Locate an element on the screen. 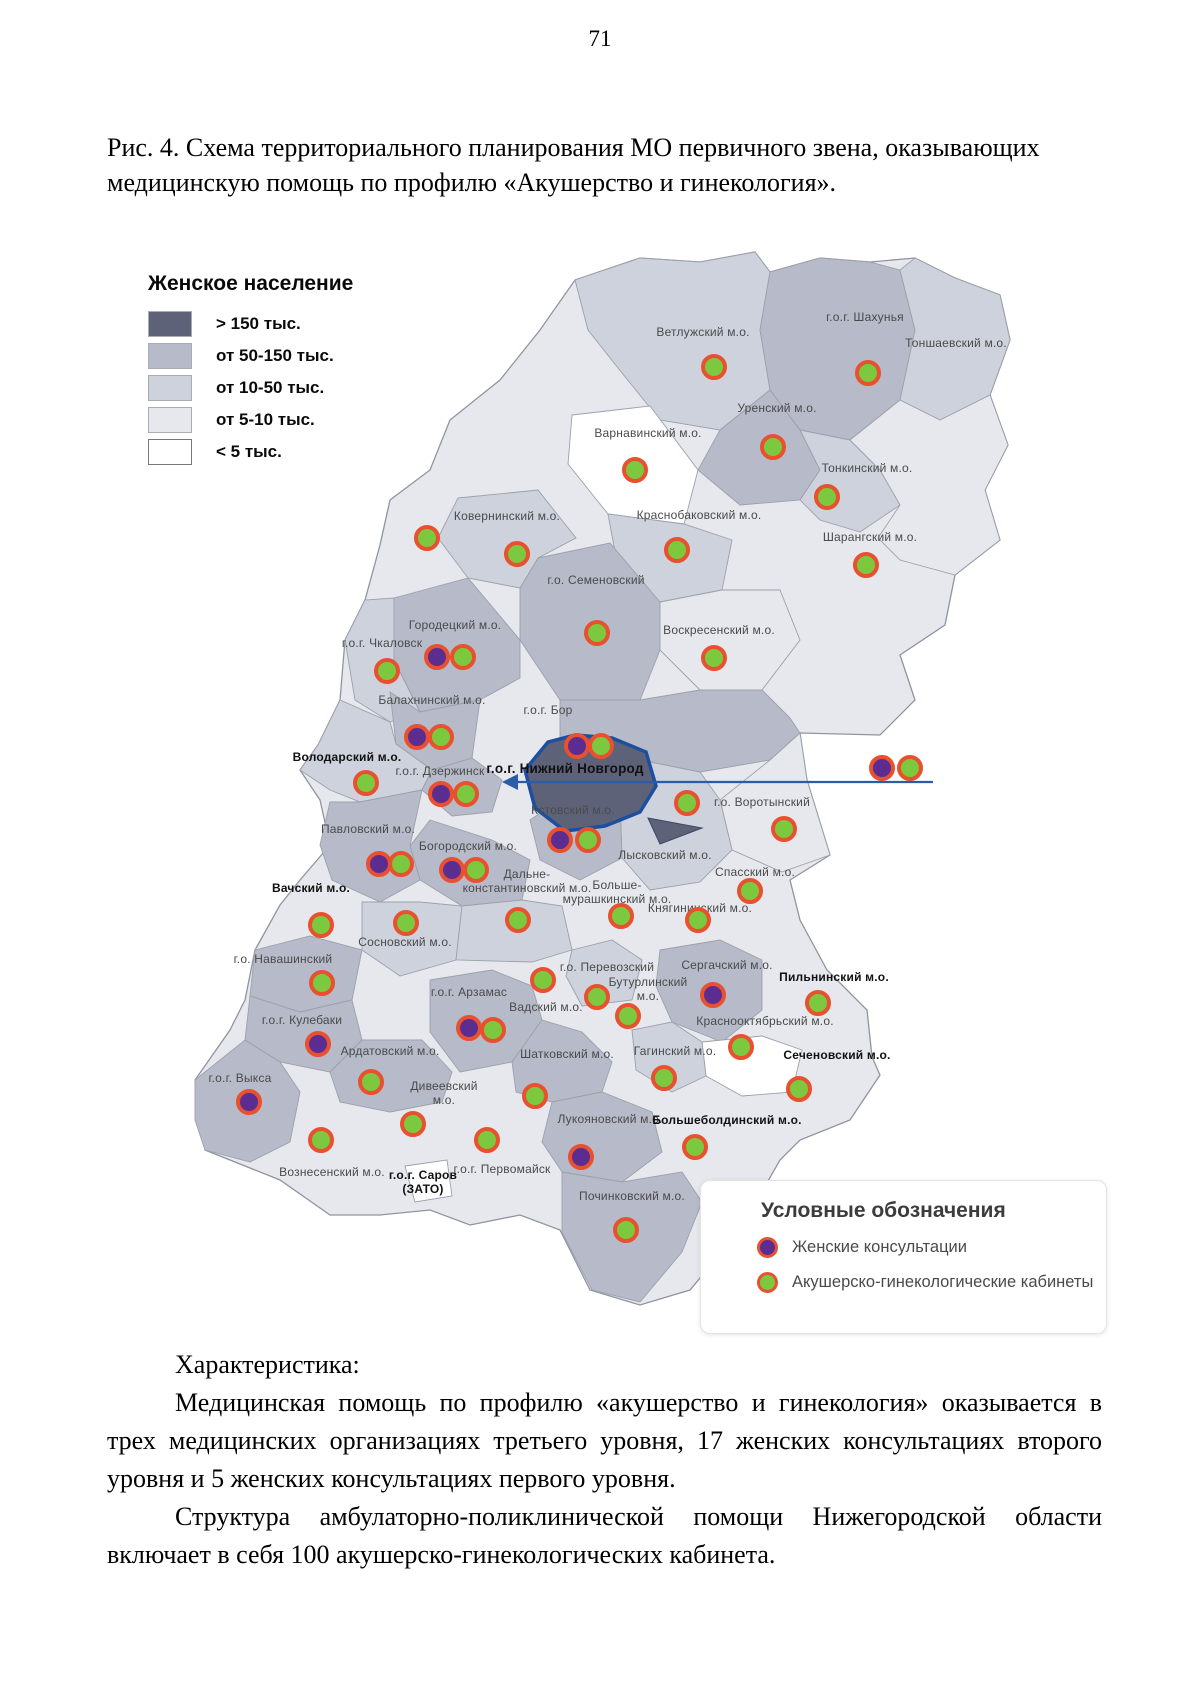 This screenshot has width=1200, height=1697. district-label: Володарский м.о. is located at coordinates (347, 757).